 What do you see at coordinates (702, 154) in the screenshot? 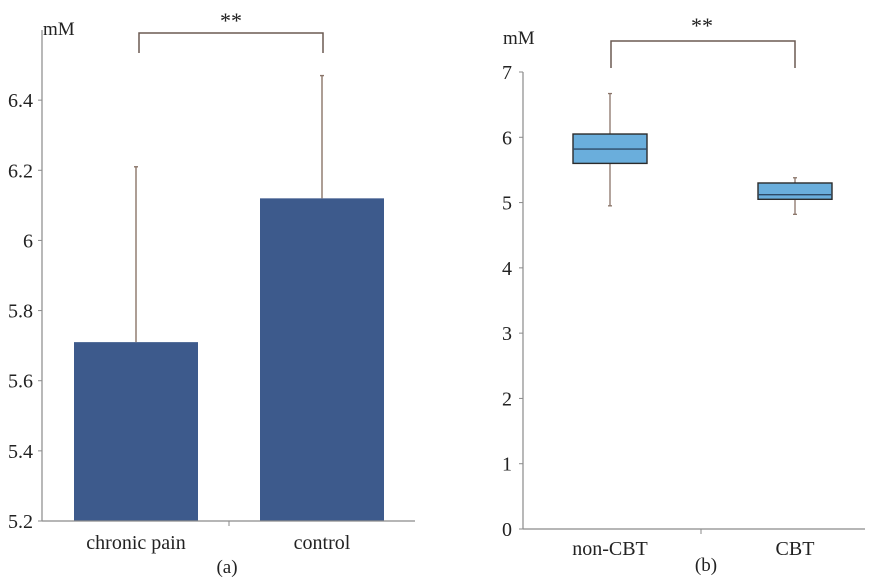
I see `panel-b-boxes` at bounding box center [702, 154].